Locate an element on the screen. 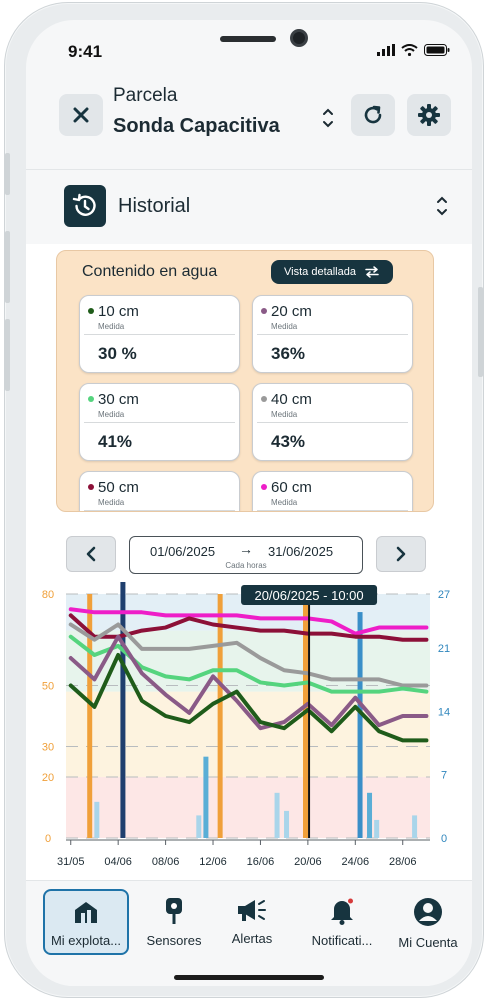 Image resolution: width=488 pixels, height=1000 pixels. next-range-button is located at coordinates (401, 554).